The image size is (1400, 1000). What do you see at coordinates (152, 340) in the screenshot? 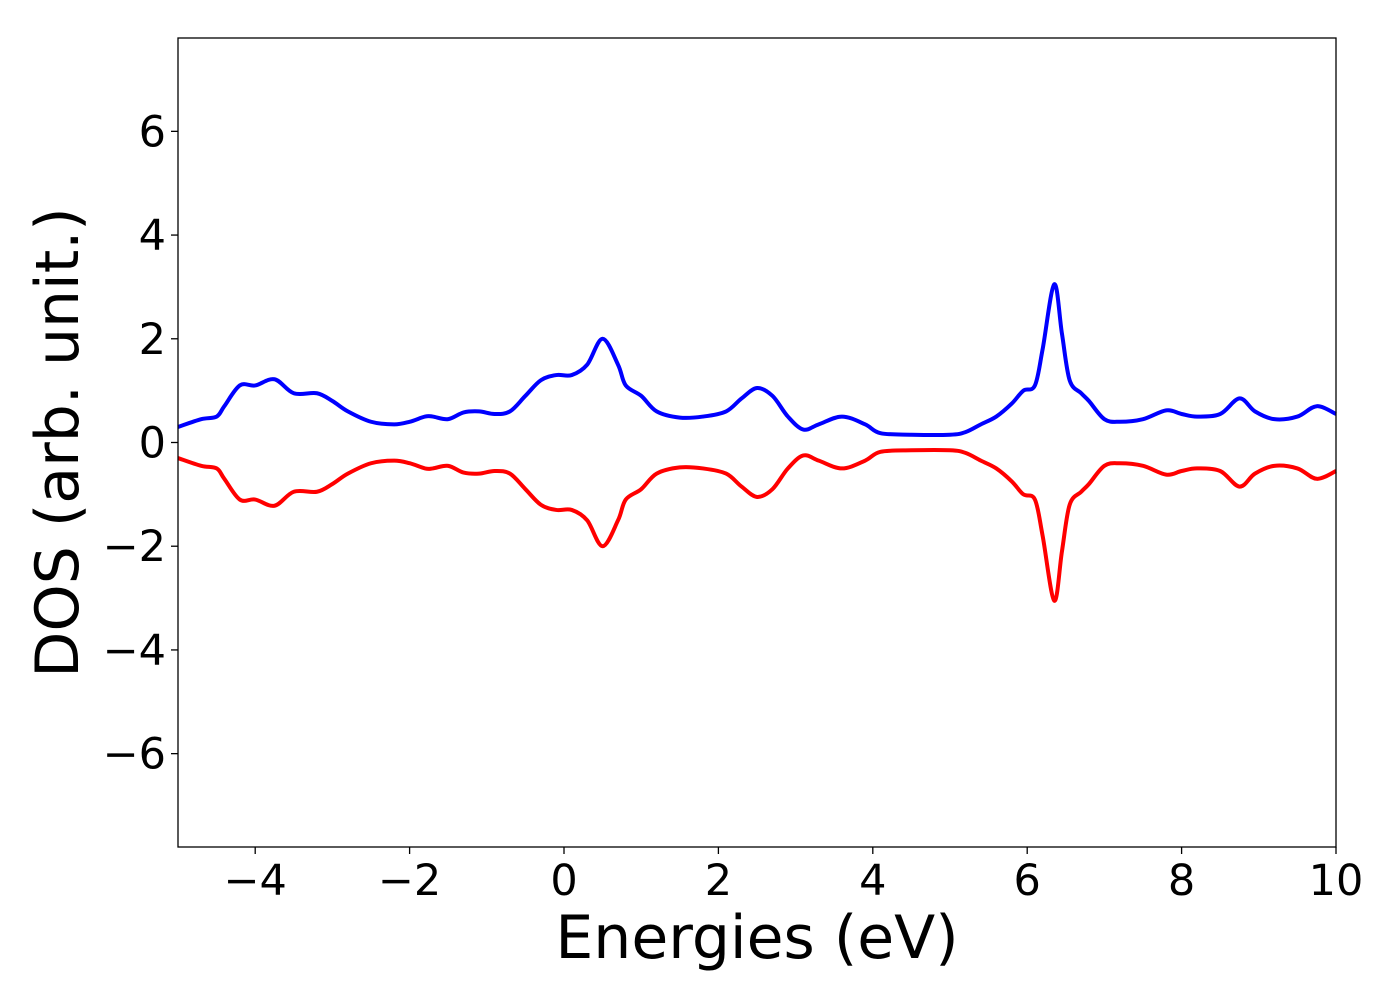
I see `y-tick-label: 2` at bounding box center [152, 340].